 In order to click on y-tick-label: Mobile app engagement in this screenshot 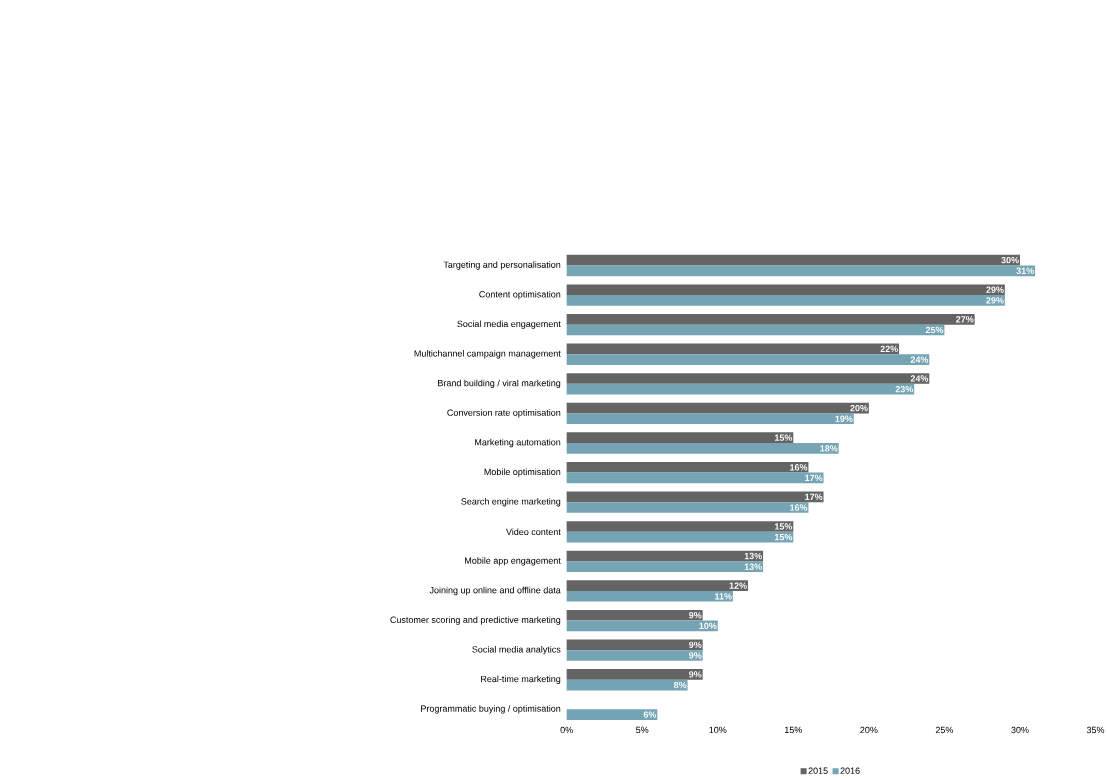, I will do `click(513, 561)`.